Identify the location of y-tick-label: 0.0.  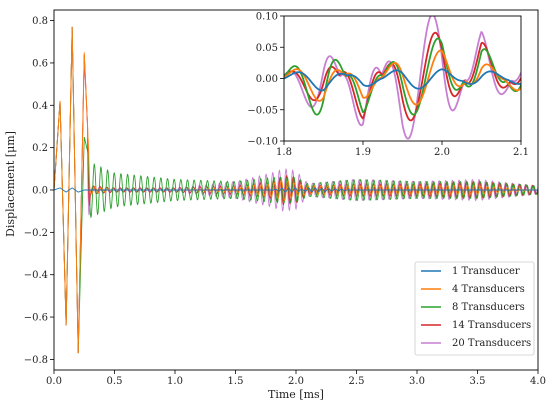
(40, 191).